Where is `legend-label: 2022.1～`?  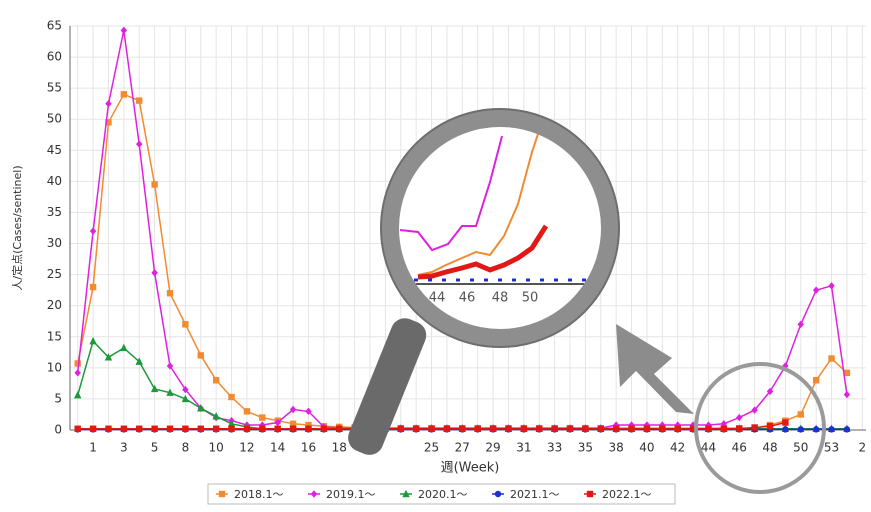 legend-label: 2022.1～ is located at coordinates (627, 494).